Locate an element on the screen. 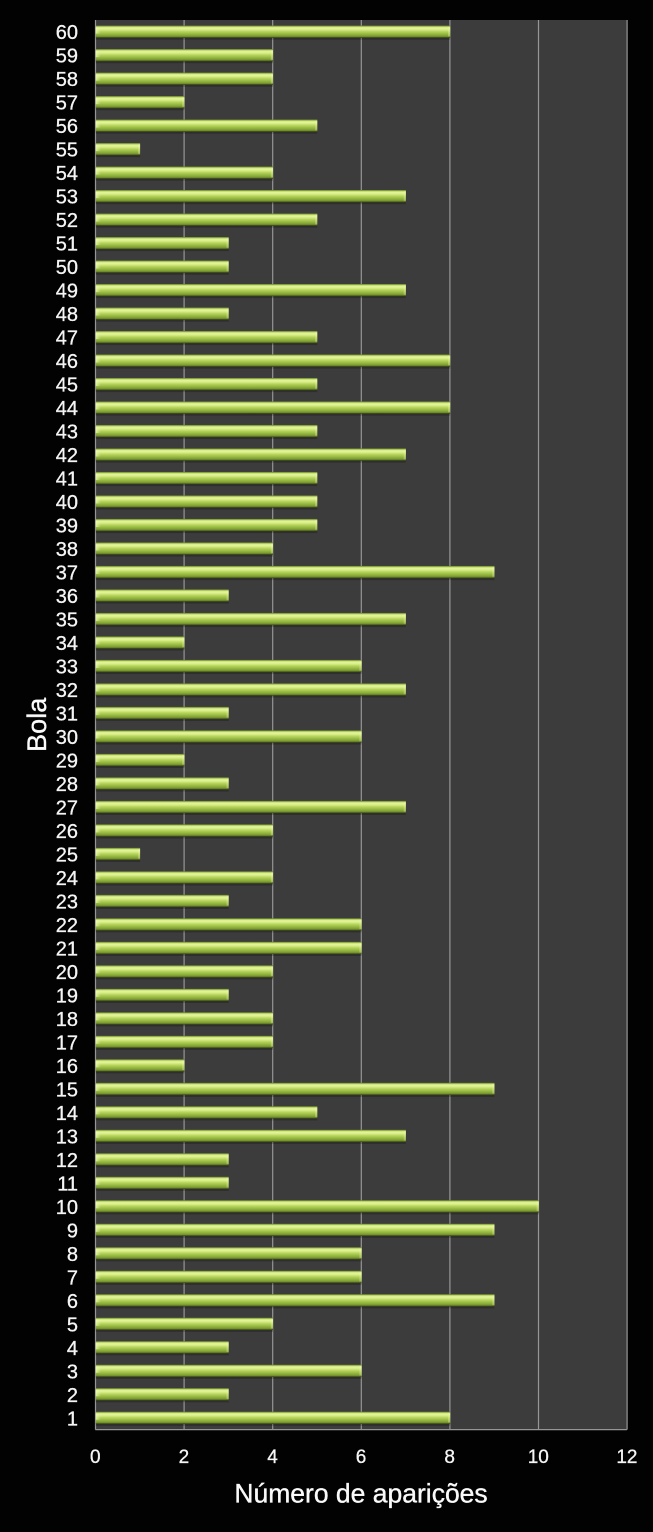  svg-text: 0 is located at coordinates (95, 1457).